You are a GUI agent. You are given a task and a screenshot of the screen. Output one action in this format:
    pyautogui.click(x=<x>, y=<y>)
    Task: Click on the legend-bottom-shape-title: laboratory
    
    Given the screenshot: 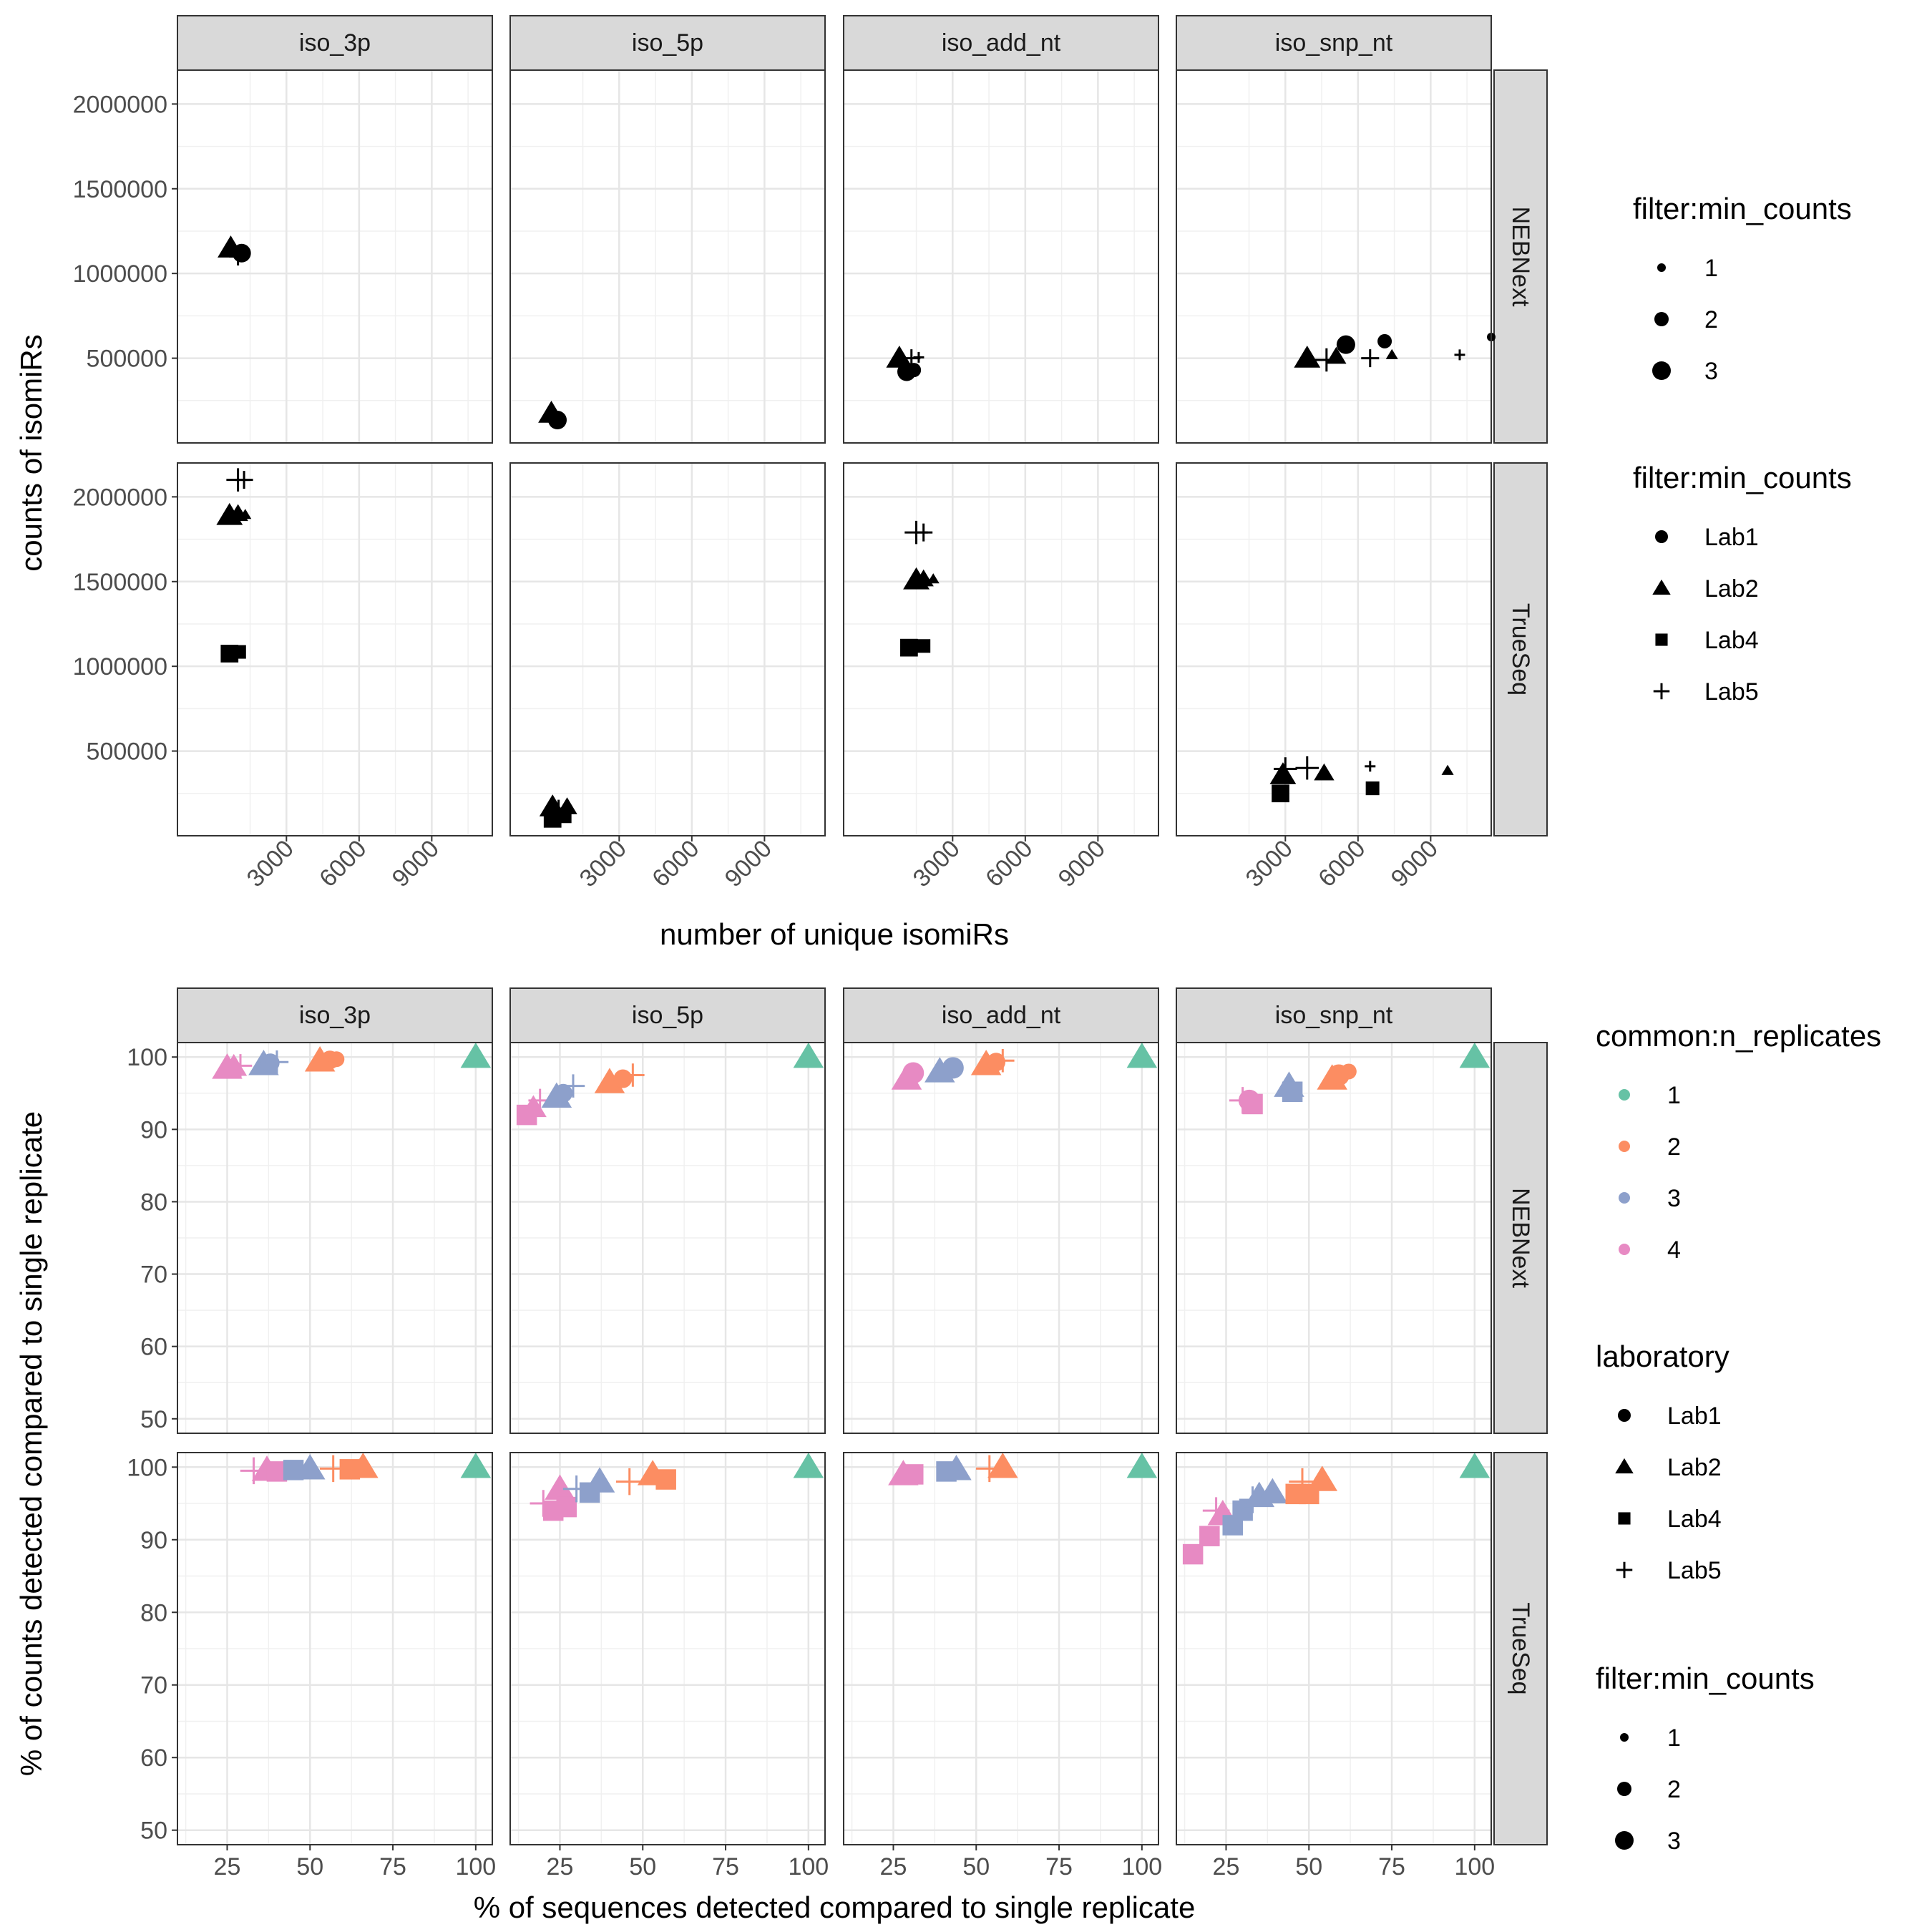 What is the action you would take?
    pyautogui.click(x=1662, y=1356)
    